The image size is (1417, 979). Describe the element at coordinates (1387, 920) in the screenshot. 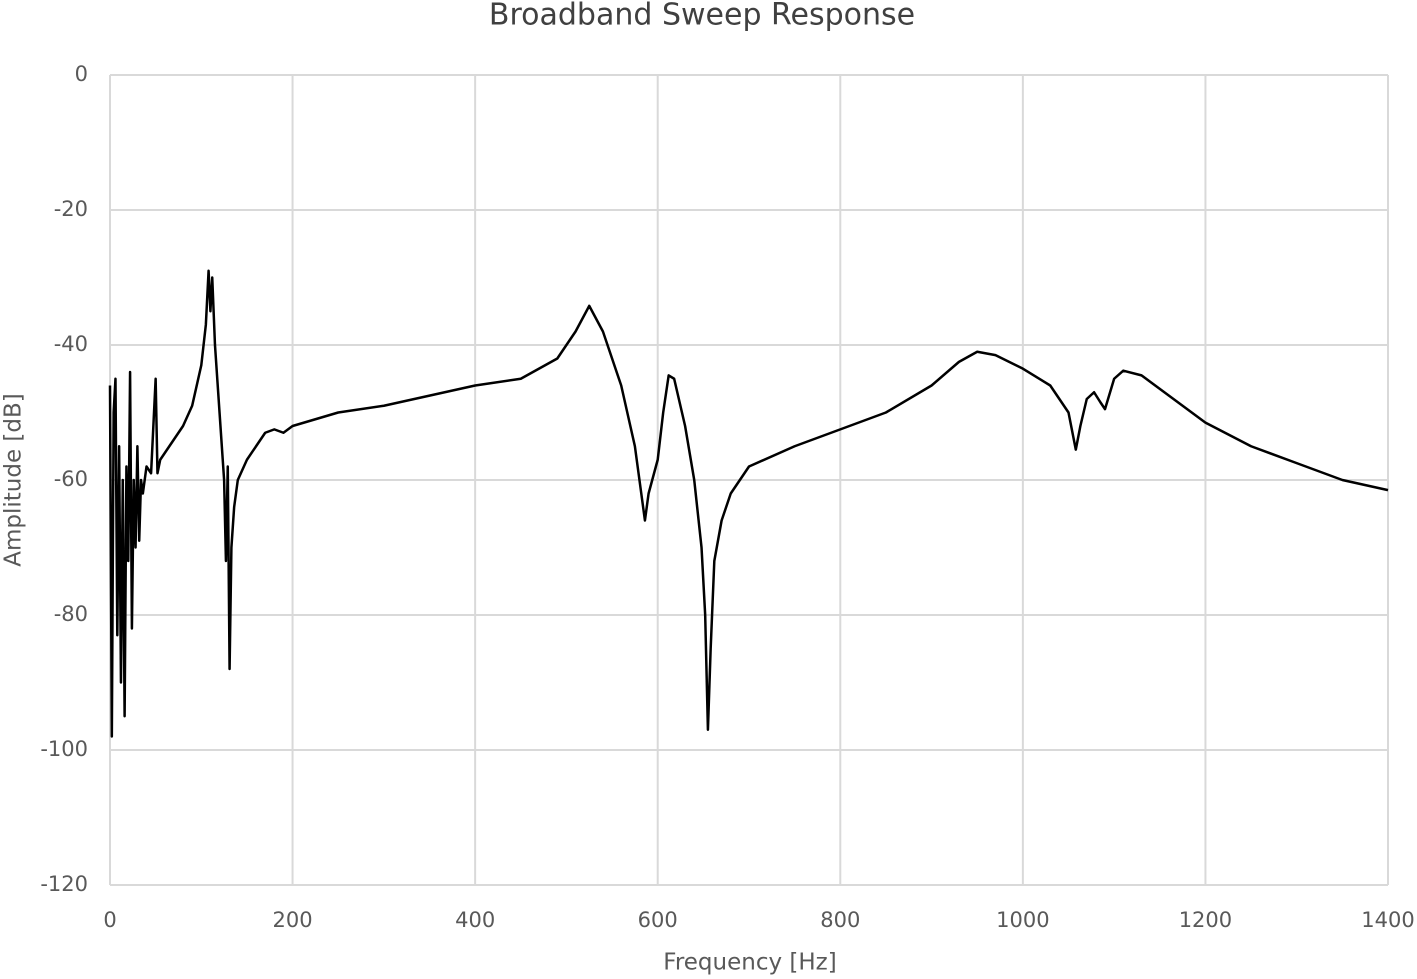

I see `x-tick-label: 1400` at that location.